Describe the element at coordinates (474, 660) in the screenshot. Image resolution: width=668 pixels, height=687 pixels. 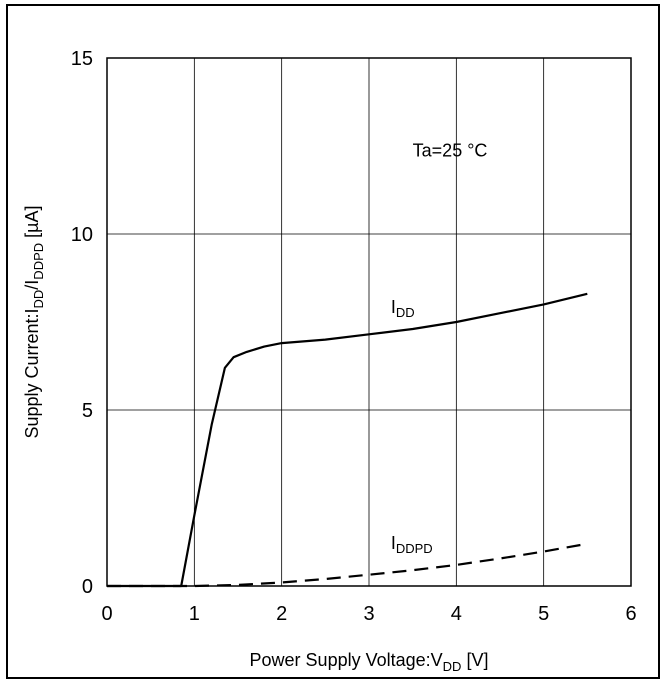
I see `x-axis-label-unit: [V]` at that location.